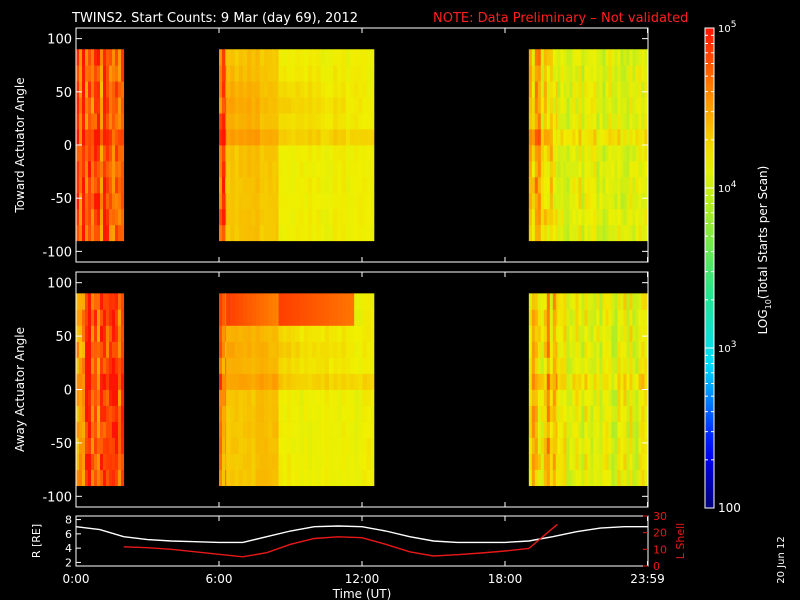 The image size is (800, 600). Describe the element at coordinates (734, 345) in the screenshot. I see `cbar-tick-exp: 3` at that location.